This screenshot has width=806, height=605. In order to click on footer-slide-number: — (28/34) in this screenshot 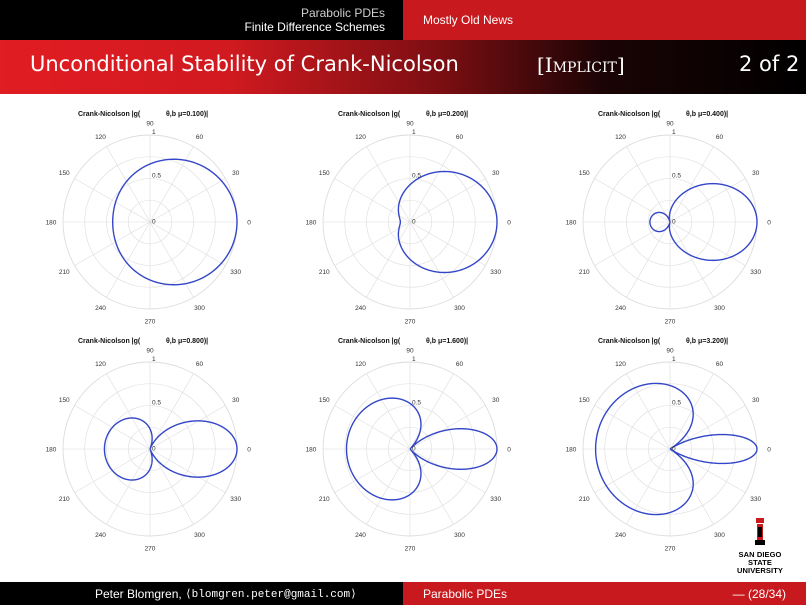, I will do `click(759, 593)`.